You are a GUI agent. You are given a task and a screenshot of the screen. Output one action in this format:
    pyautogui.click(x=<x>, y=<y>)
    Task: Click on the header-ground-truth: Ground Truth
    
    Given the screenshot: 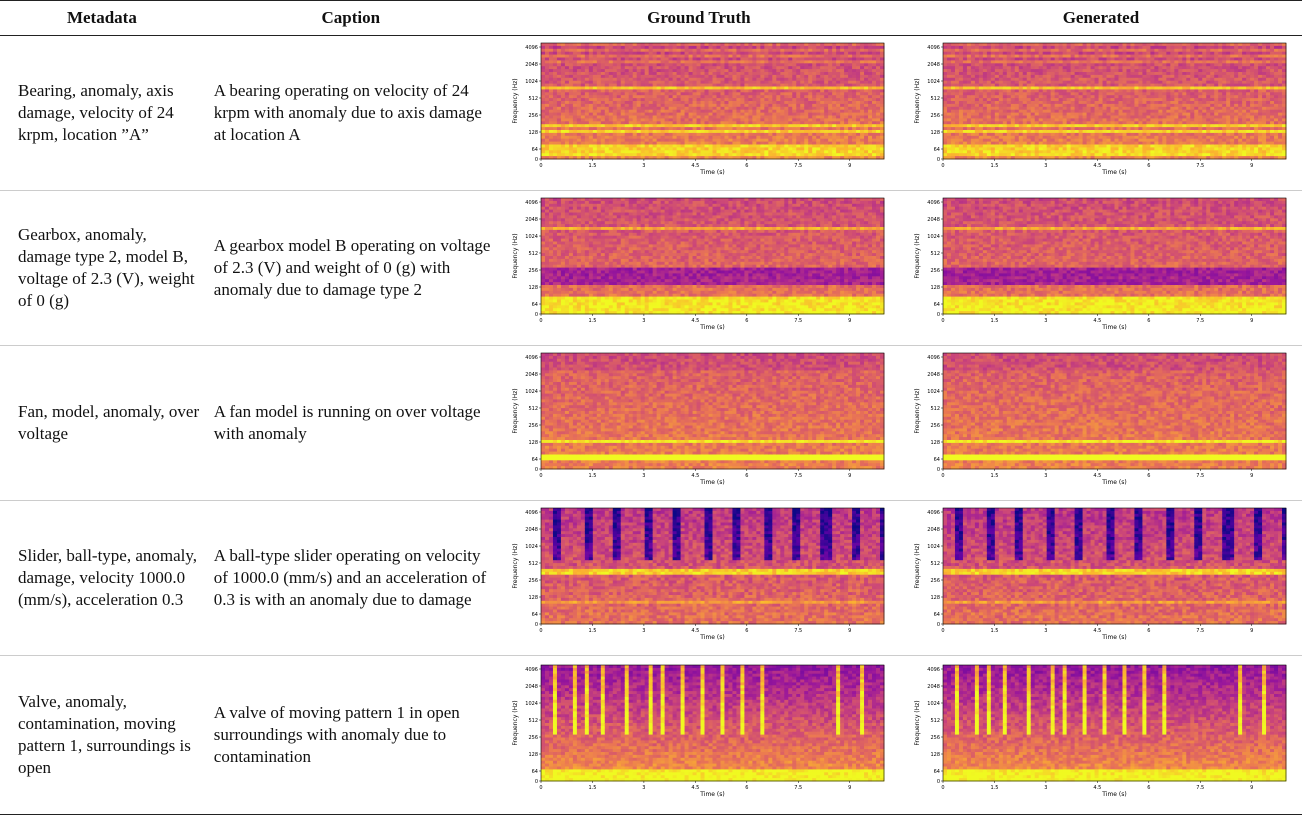 What is the action you would take?
    pyautogui.click(x=699, y=18)
    